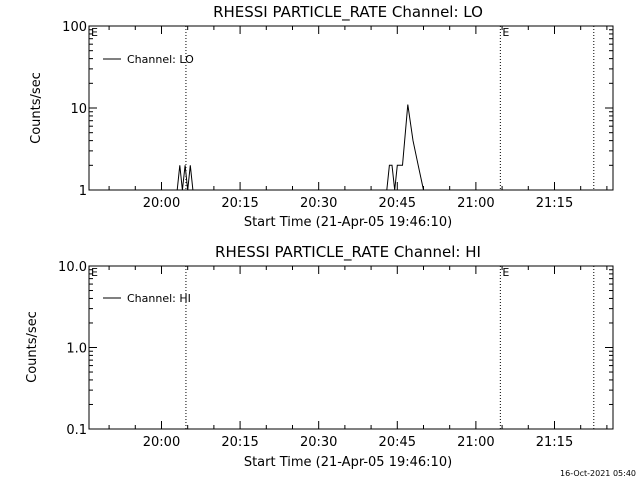 This screenshot has height=480, width=640. What do you see at coordinates (160, 59) in the screenshot?
I see `legend-entry: Channel: LO` at bounding box center [160, 59].